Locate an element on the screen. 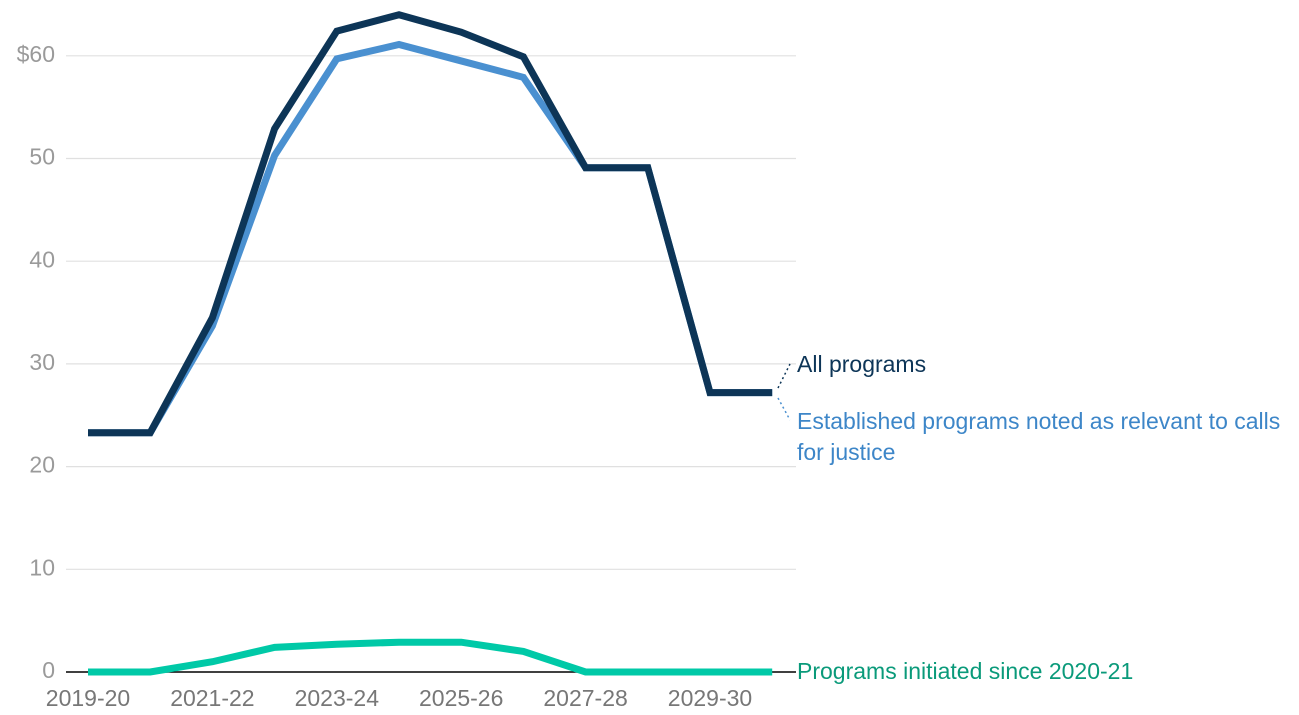 The height and width of the screenshot is (715, 1299). y-tick-label: 30 is located at coordinates (42, 362).